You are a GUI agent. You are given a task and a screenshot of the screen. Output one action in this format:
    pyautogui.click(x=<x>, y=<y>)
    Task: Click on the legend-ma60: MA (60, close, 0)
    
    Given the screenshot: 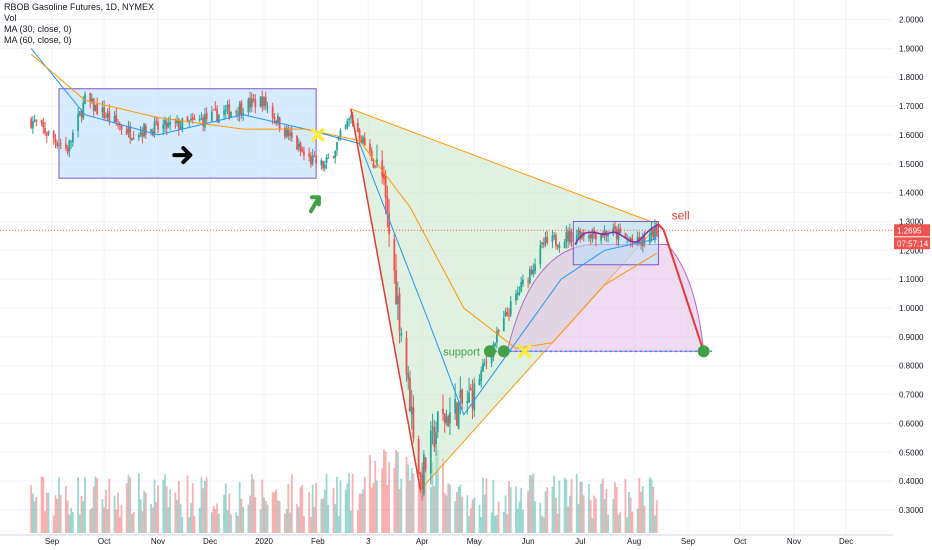 What is the action you would take?
    pyautogui.click(x=38, y=40)
    